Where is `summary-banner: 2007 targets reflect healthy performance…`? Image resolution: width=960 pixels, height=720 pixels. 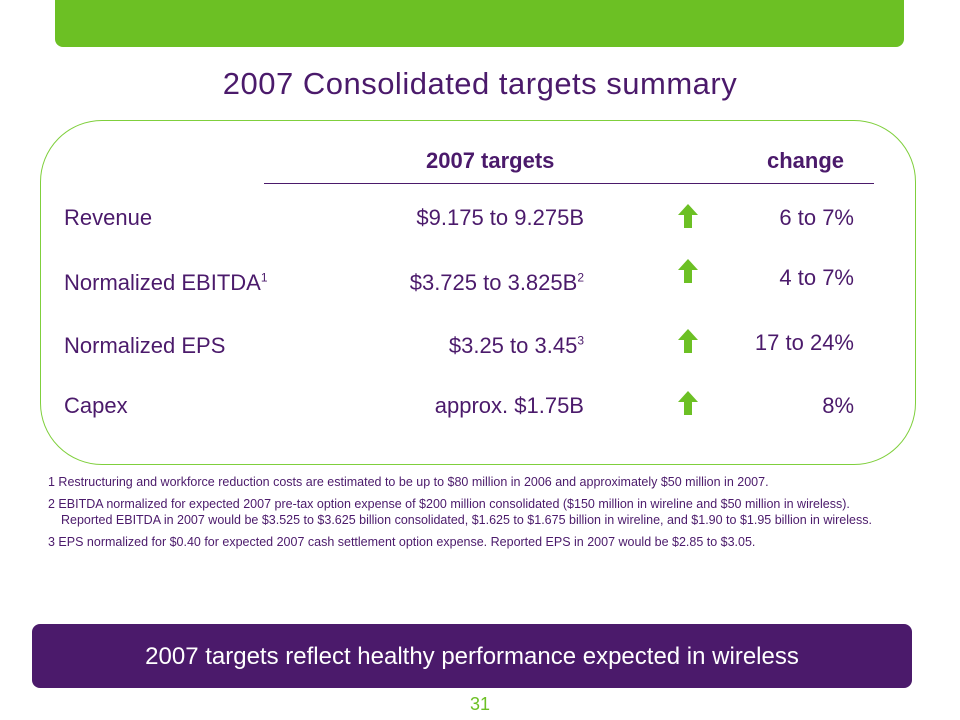 summary-banner: 2007 targets reflect healthy performance… is located at coordinates (472, 656).